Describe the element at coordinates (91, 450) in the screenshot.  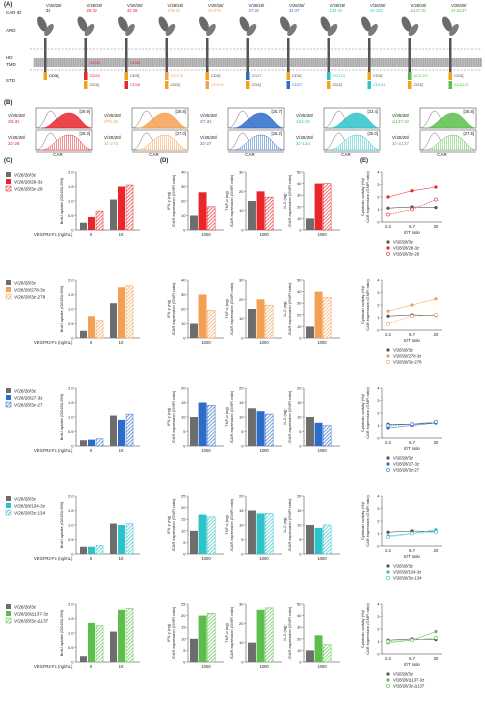
I see `x-tick-label: 0` at that location.